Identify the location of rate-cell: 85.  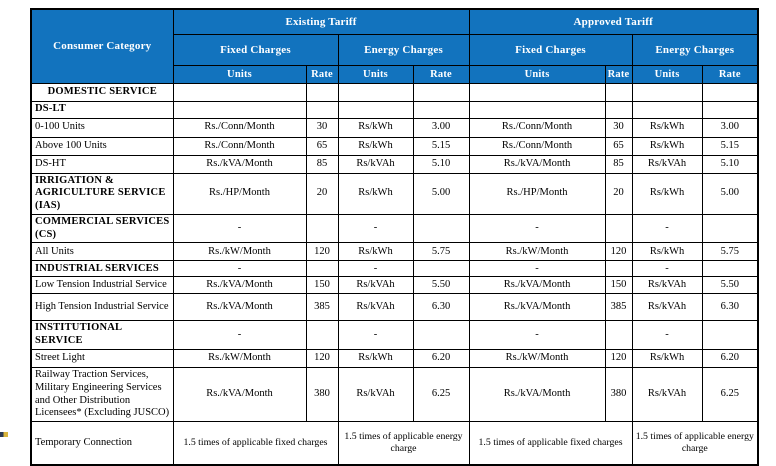
(322, 164).